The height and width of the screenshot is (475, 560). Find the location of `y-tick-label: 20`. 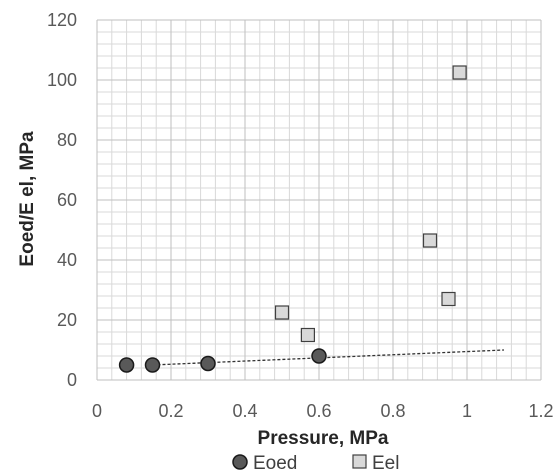

y-tick-label: 20 is located at coordinates (67, 320).